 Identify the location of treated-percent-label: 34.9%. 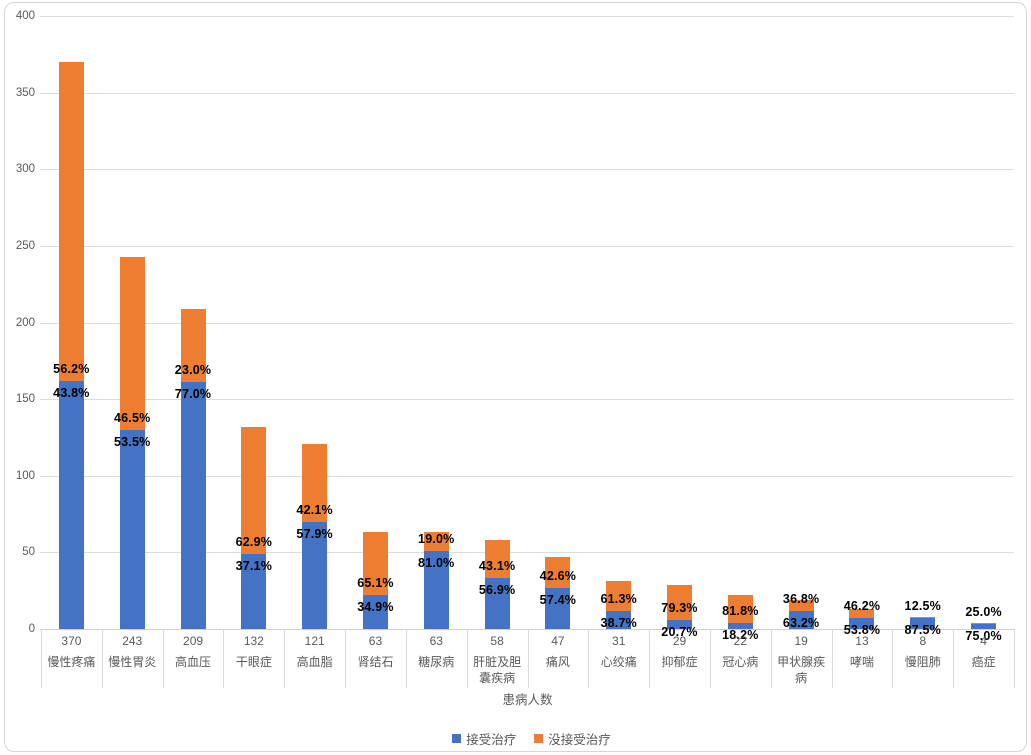
(375, 607).